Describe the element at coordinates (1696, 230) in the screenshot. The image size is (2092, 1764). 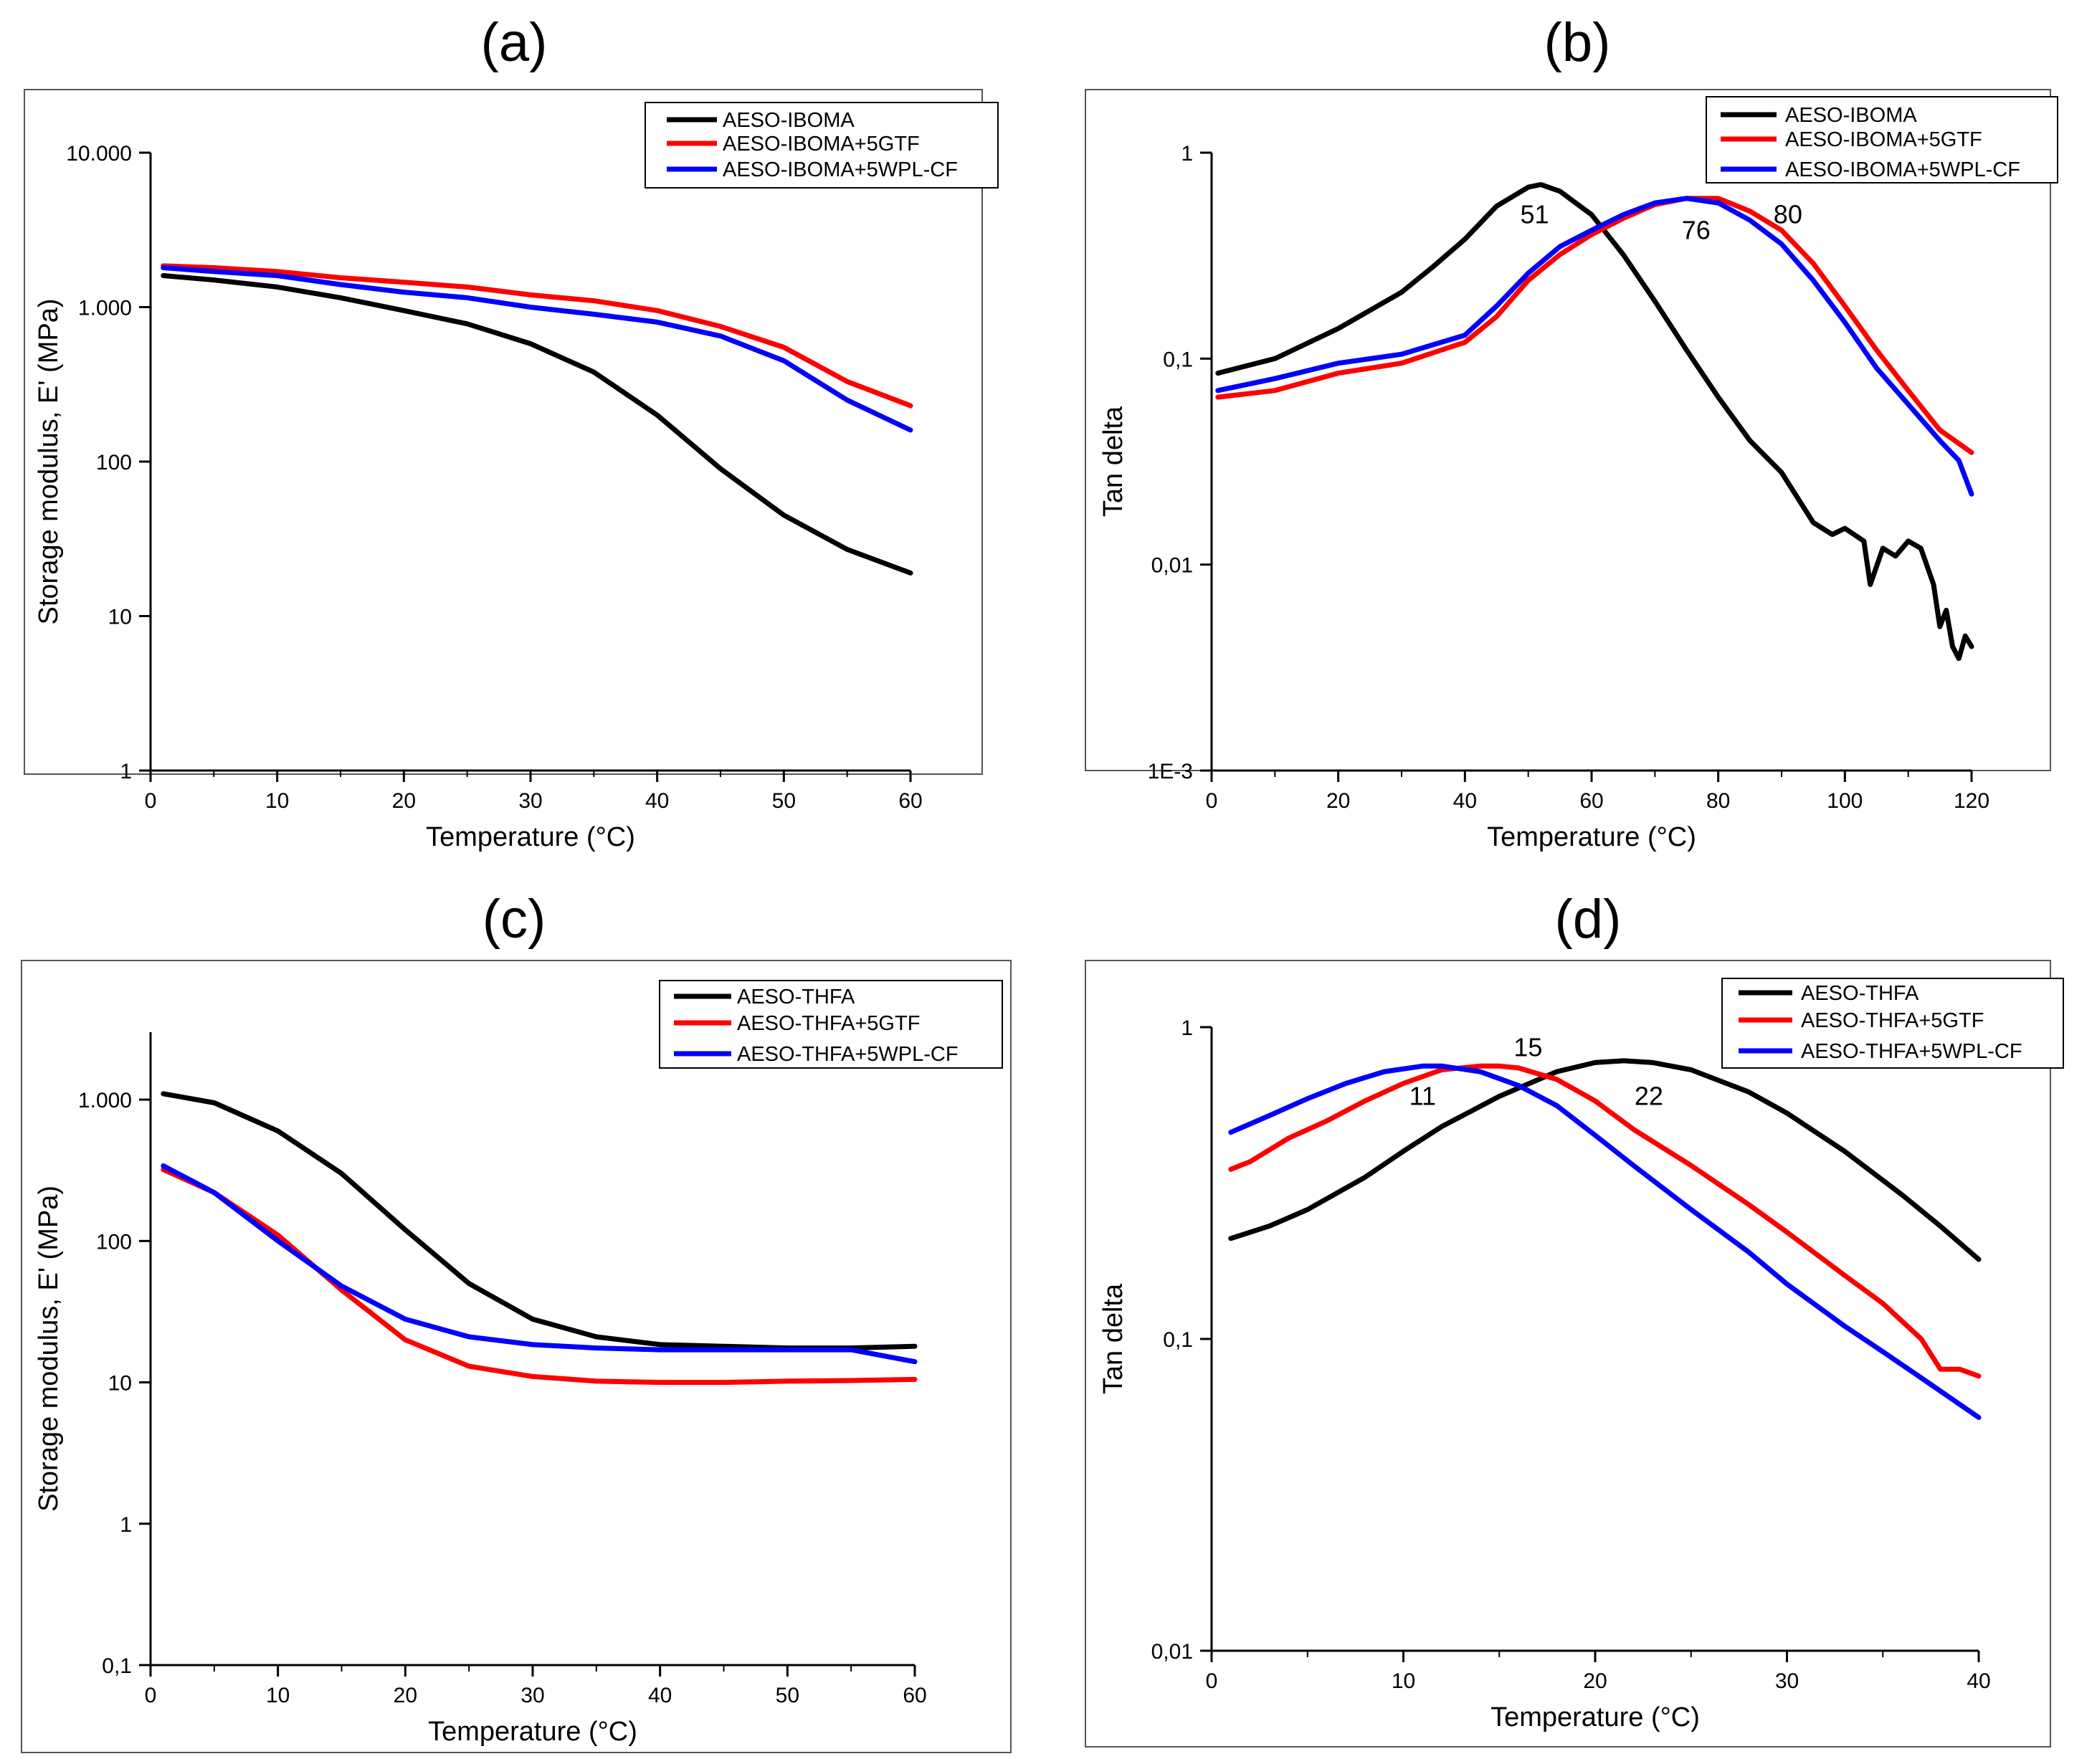
I see `peak-annotation: 76` at that location.